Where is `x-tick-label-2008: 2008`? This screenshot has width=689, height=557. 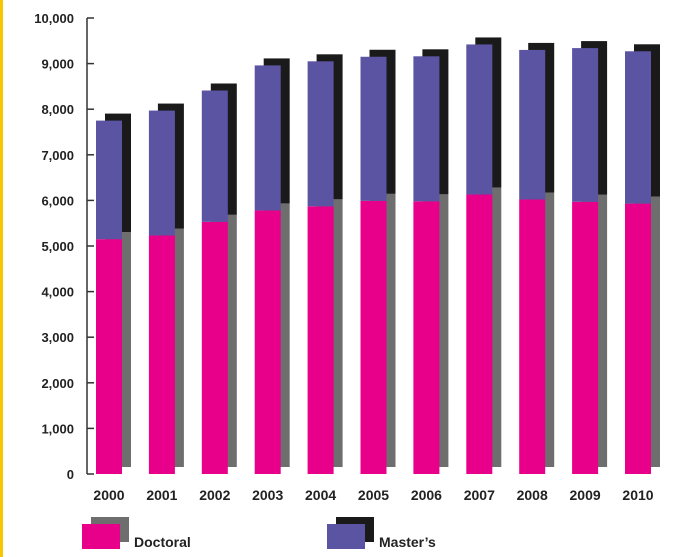
x-tick-label-2008: 2008 is located at coordinates (532, 495).